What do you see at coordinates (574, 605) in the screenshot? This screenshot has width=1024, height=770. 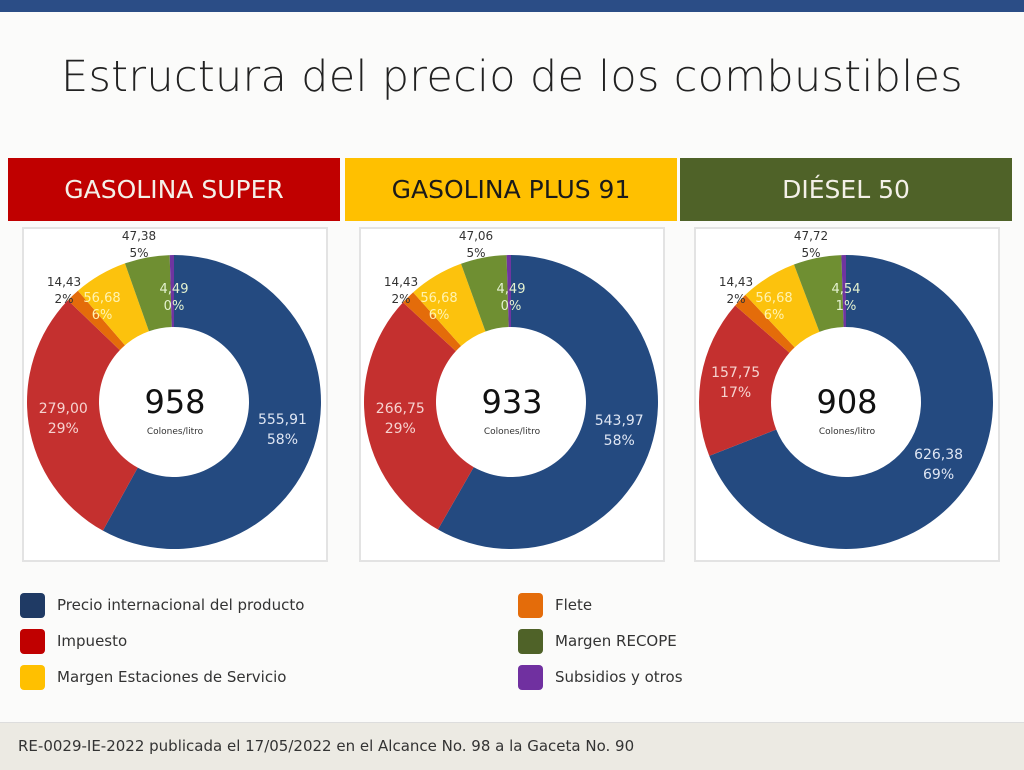 I see `legend-label: Flete` at bounding box center [574, 605].